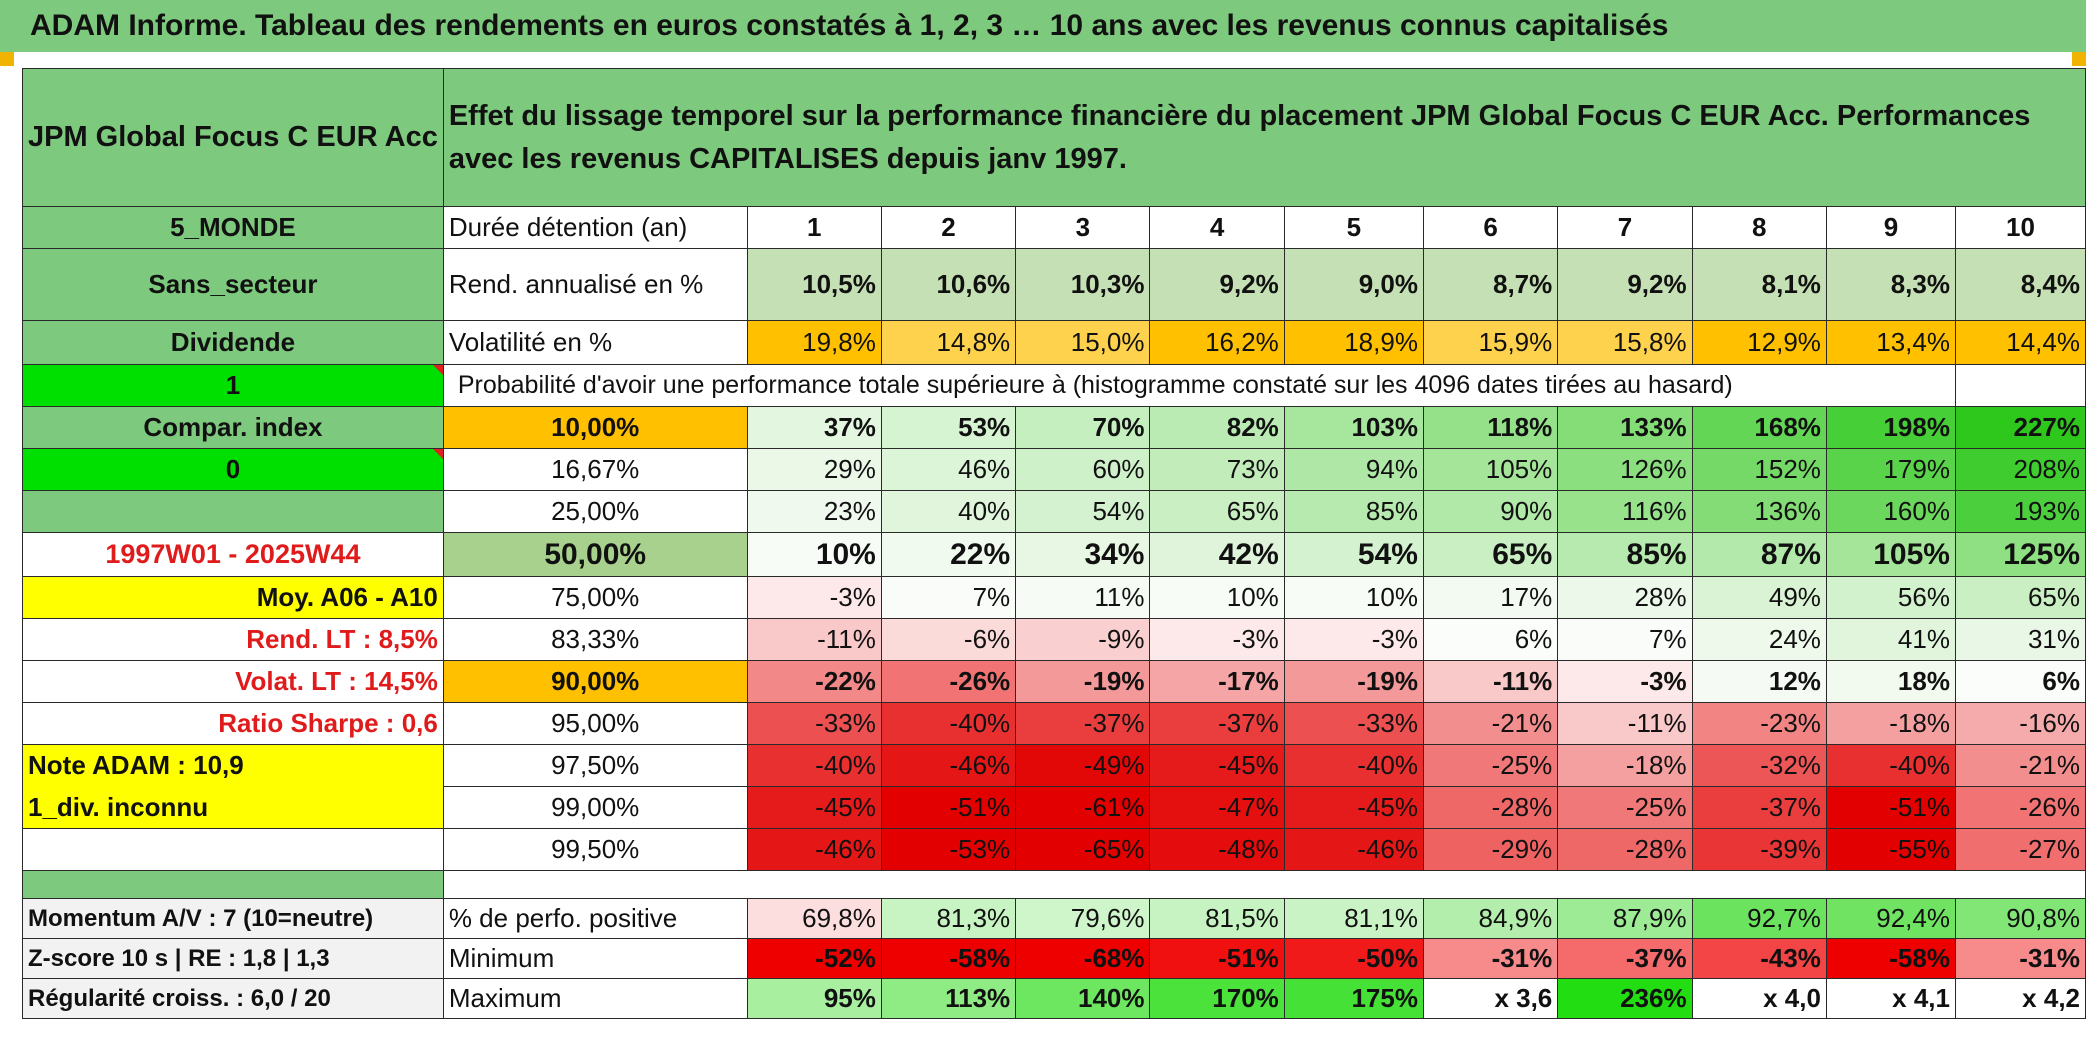 The height and width of the screenshot is (1044, 2086). I want to click on dividend-label: Dividende, so click(233, 342).